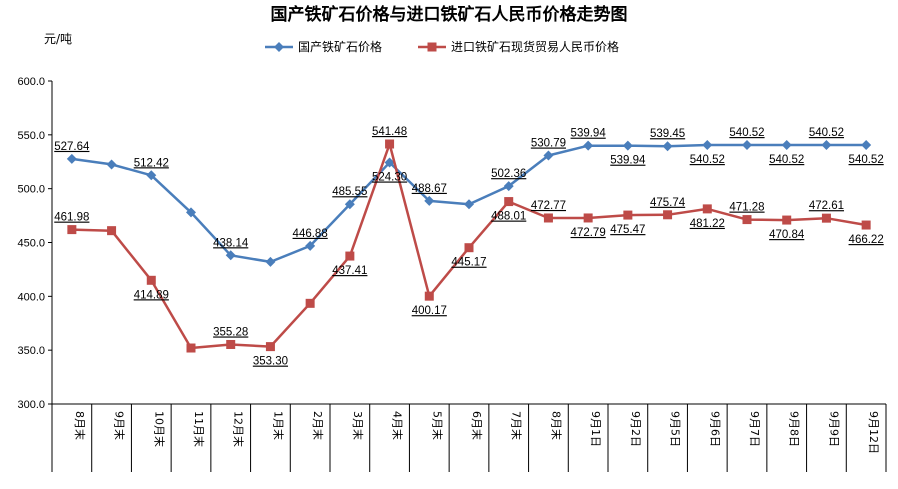 This screenshot has height=489, width=898. I want to click on x-tick-label: 11月末, so click(199, 429).